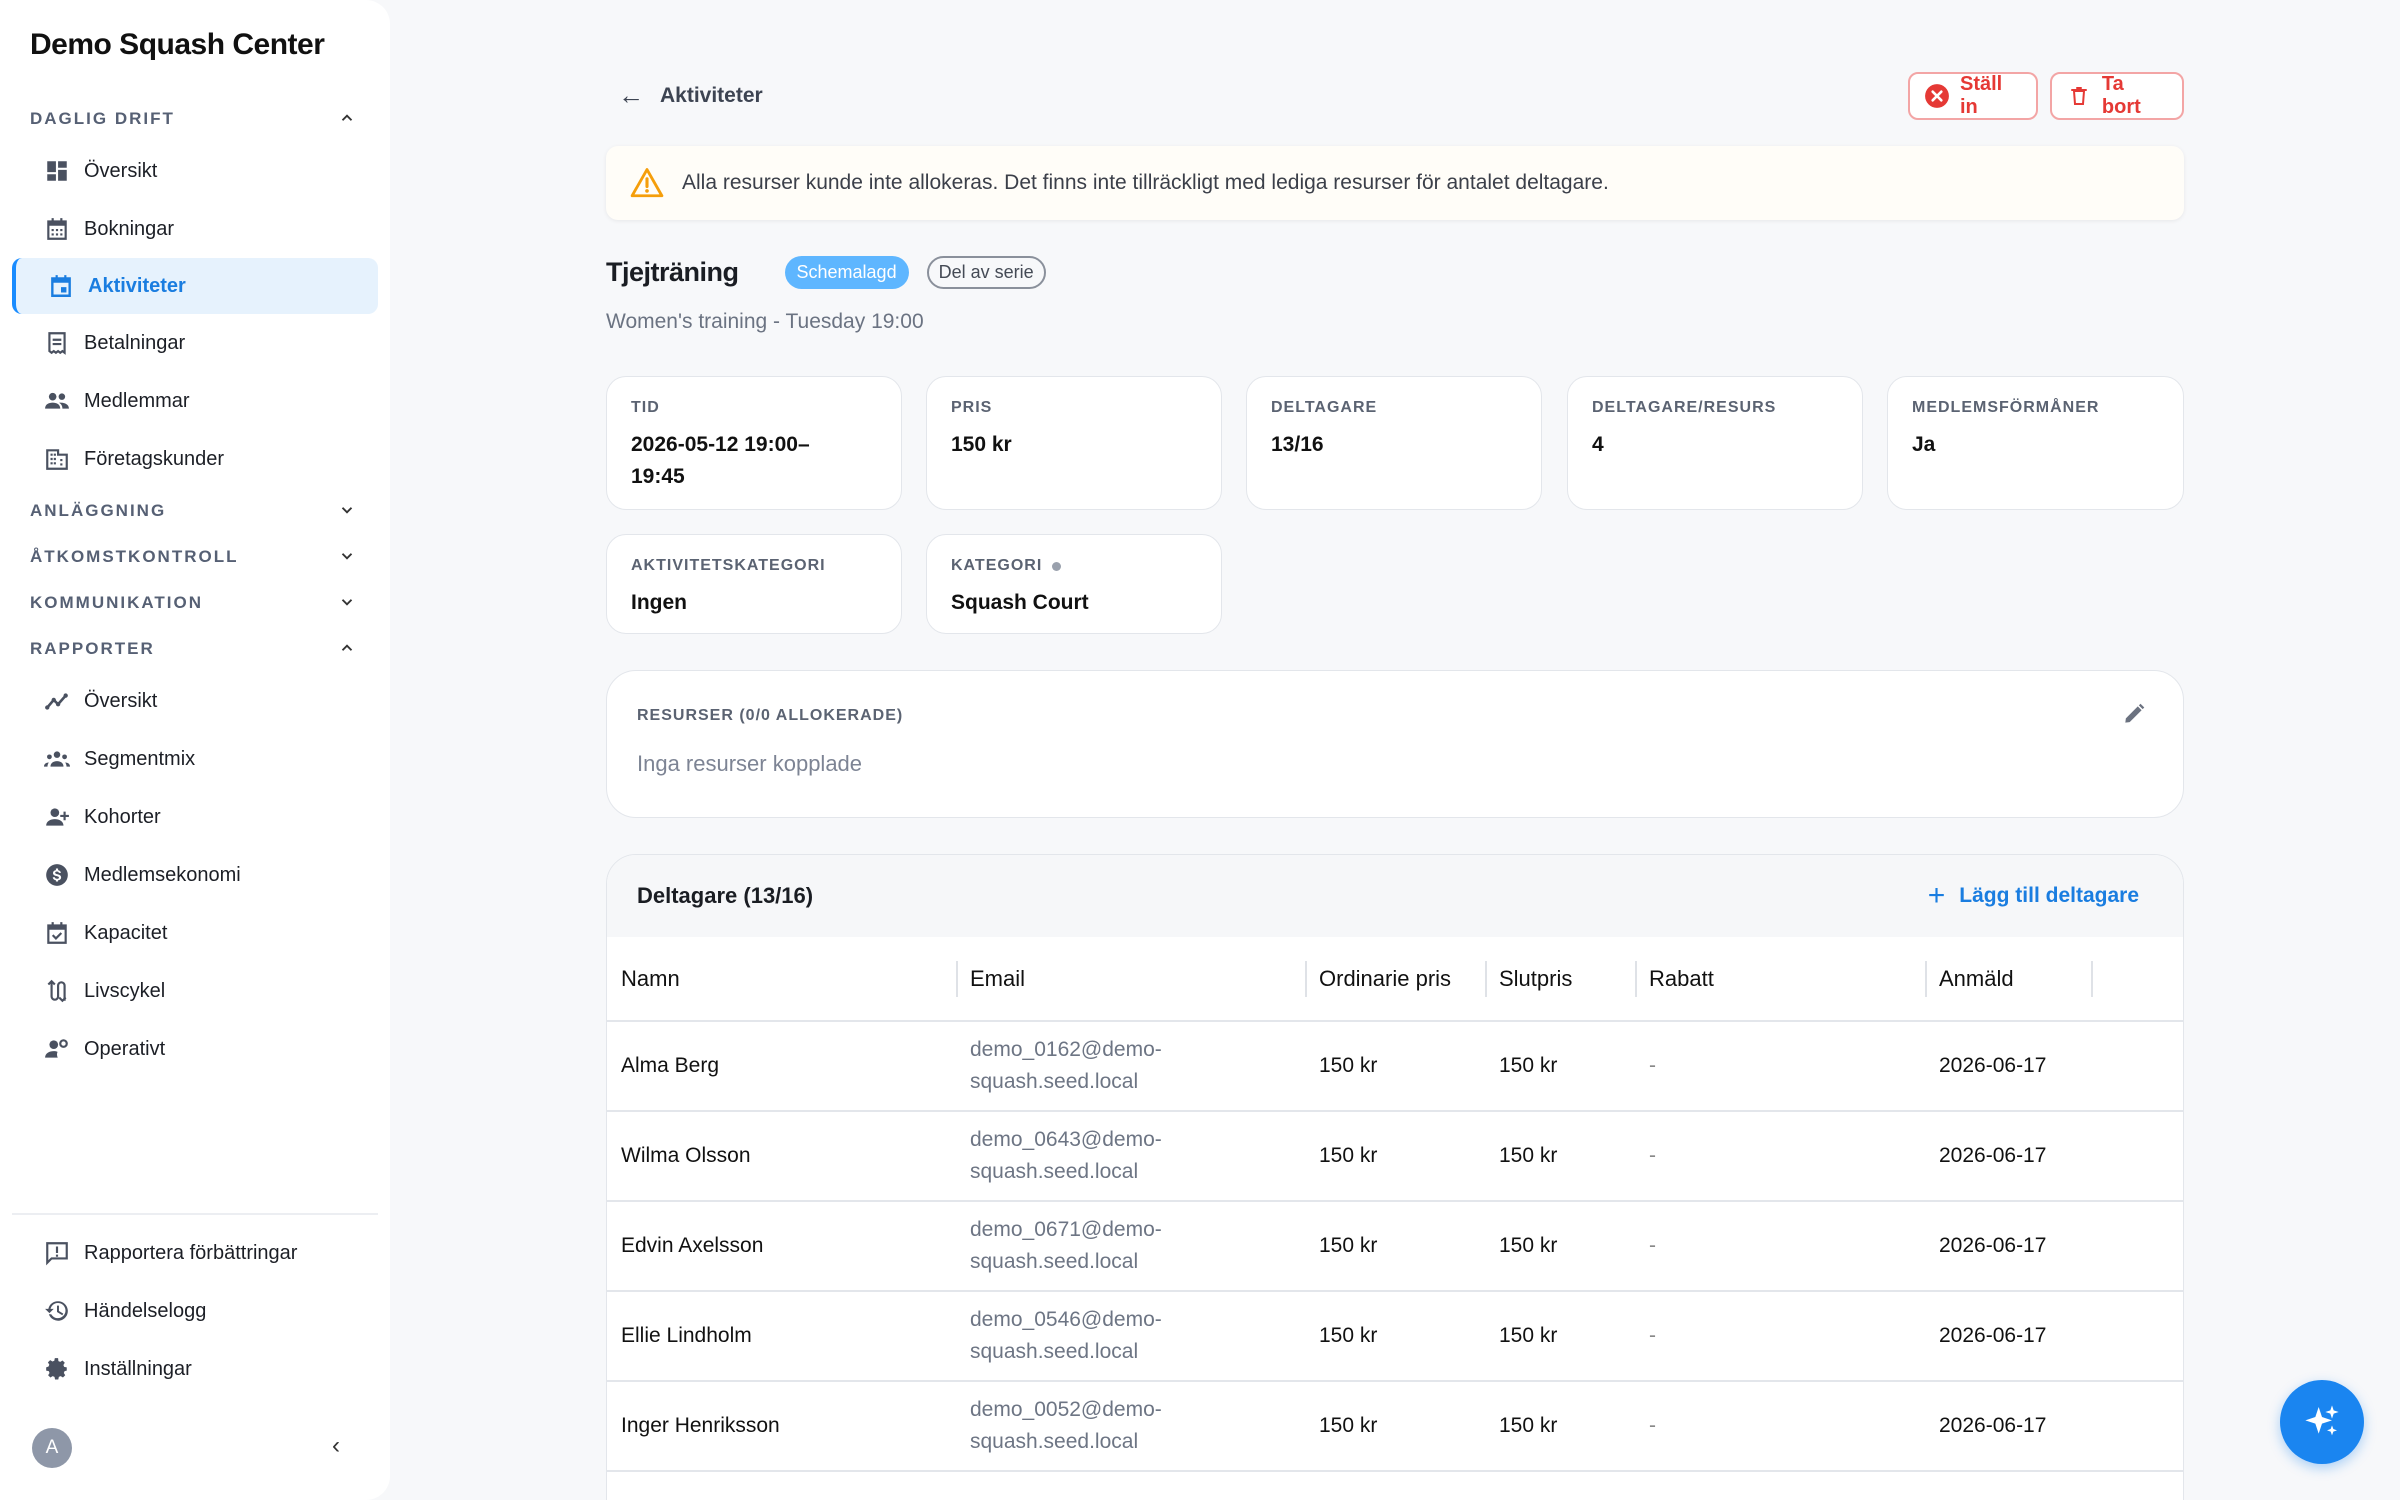  I want to click on nav-section-rapporter: RAPPORTER, so click(195, 649).